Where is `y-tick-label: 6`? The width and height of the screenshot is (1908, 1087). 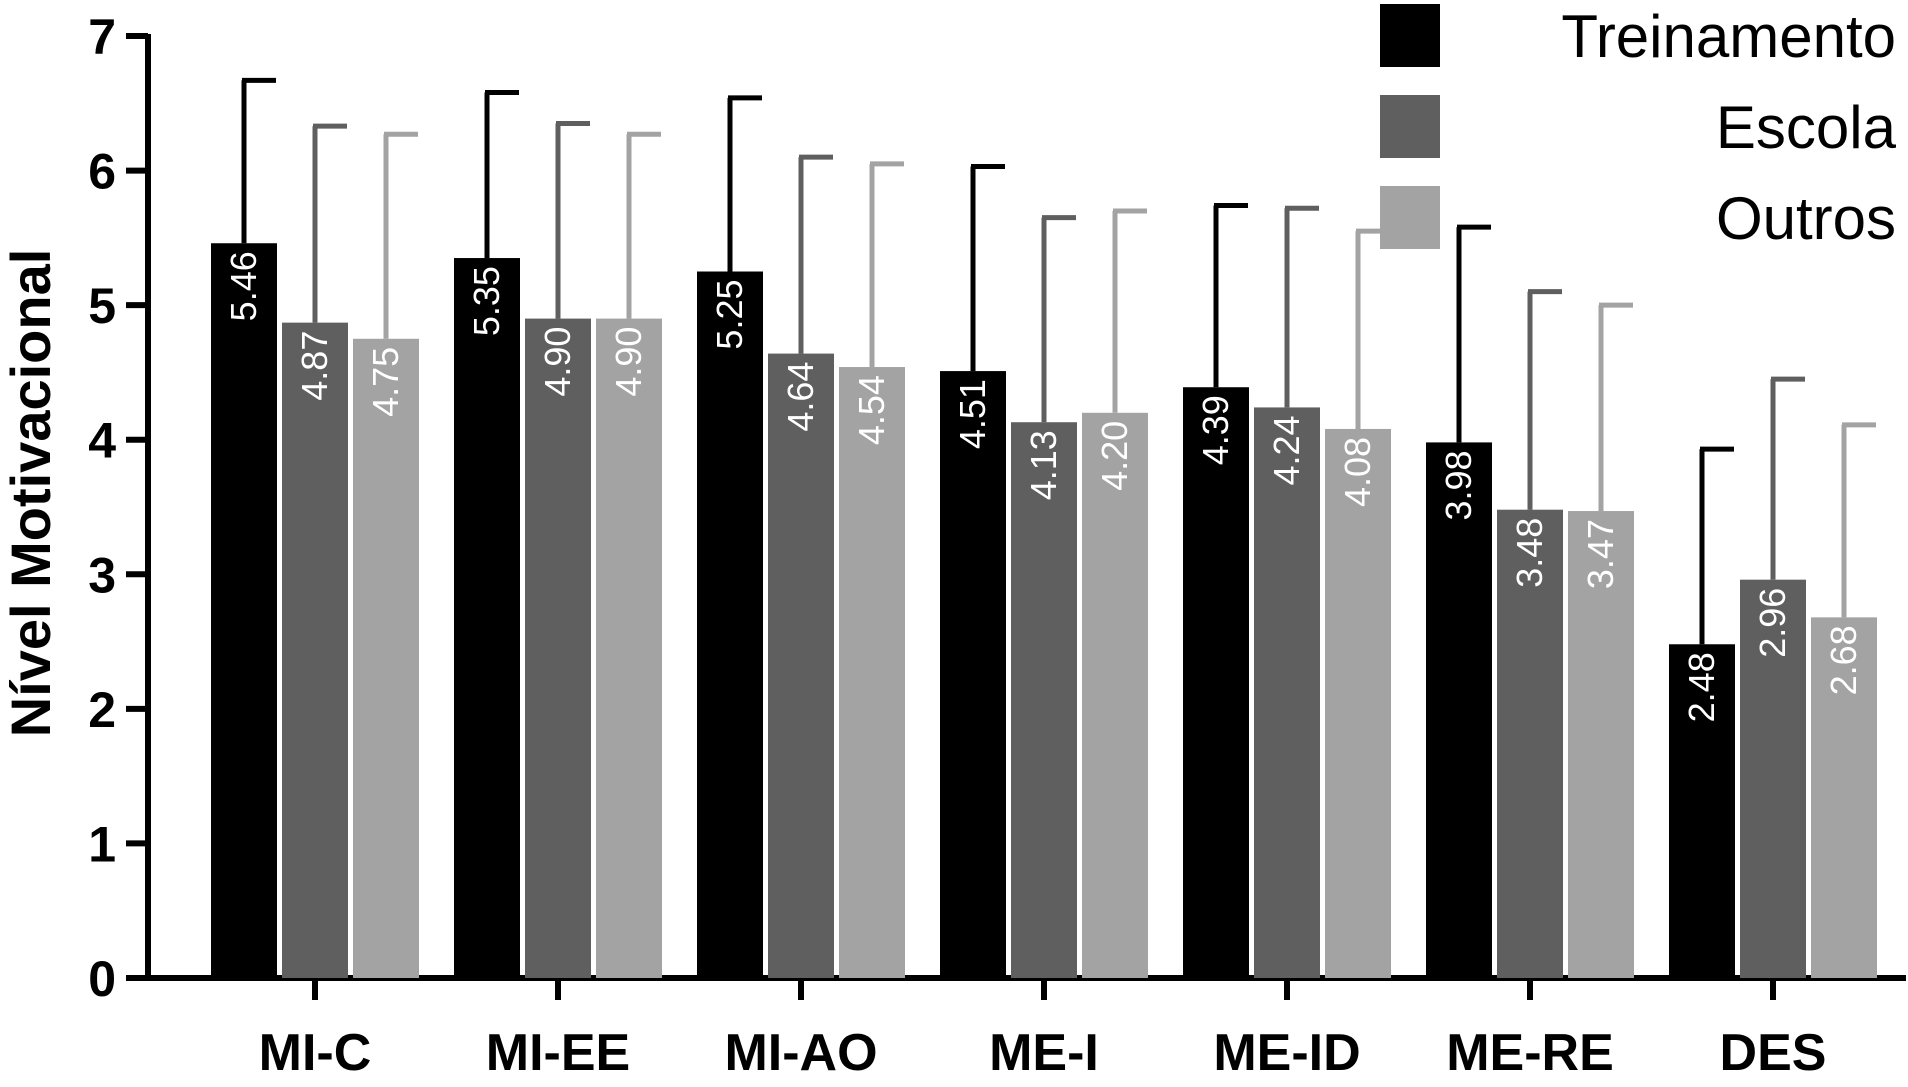
y-tick-label: 6 is located at coordinates (102, 172).